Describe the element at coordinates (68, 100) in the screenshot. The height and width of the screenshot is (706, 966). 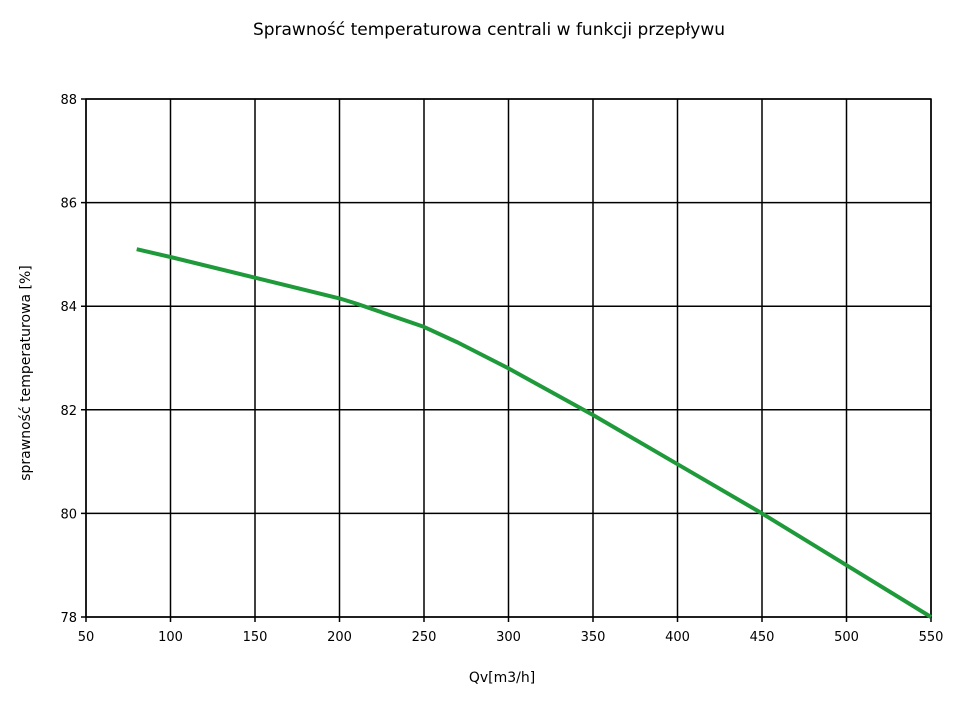
I see `y-tick-label: 88` at that location.